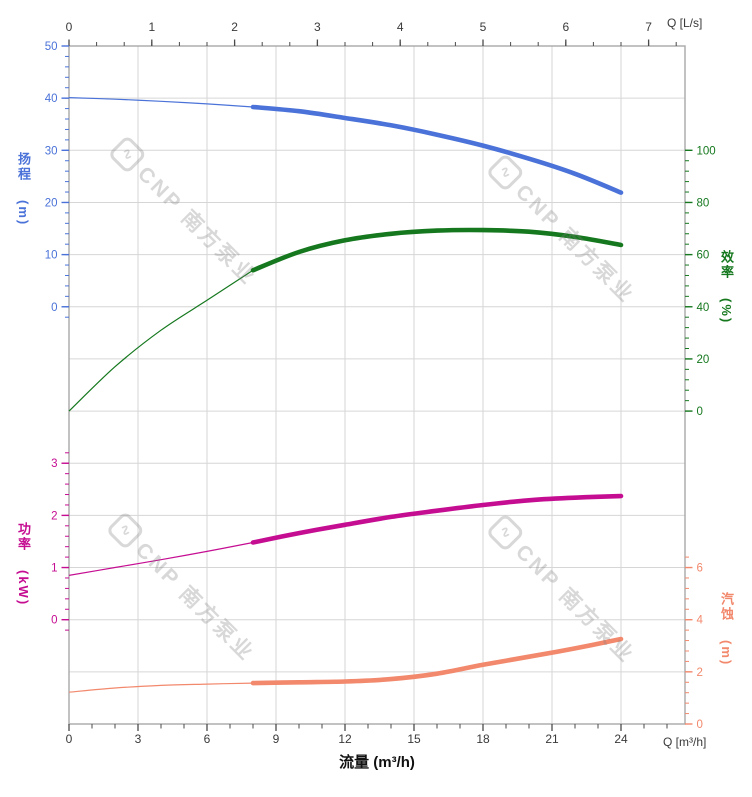 The height and width of the screenshot is (797, 752). Describe the element at coordinates (400, 27) in the screenshot. I see `x-top-tick-label: 4` at that location.